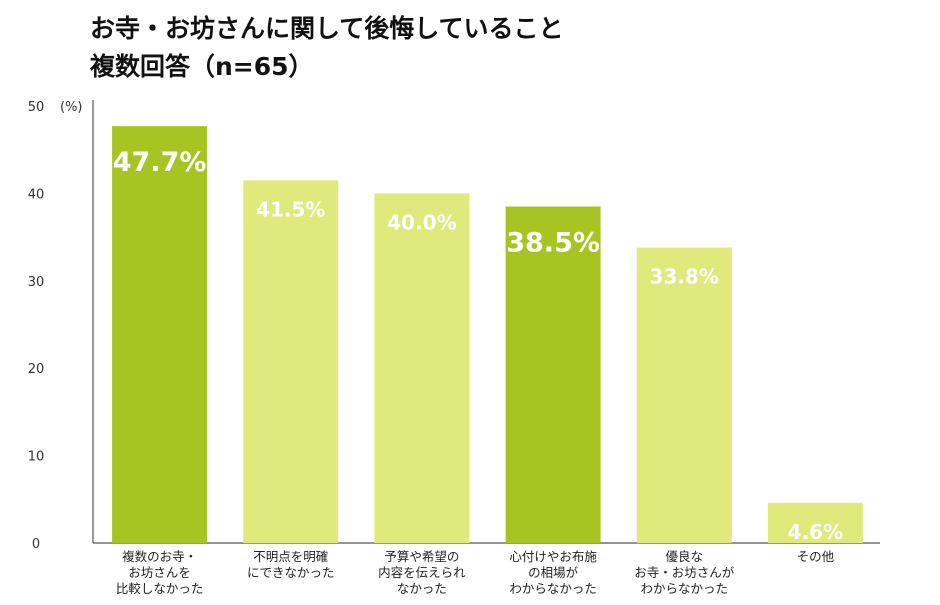 This screenshot has height=605, width=940. I want to click on data-label: 40.0%, so click(421, 222).